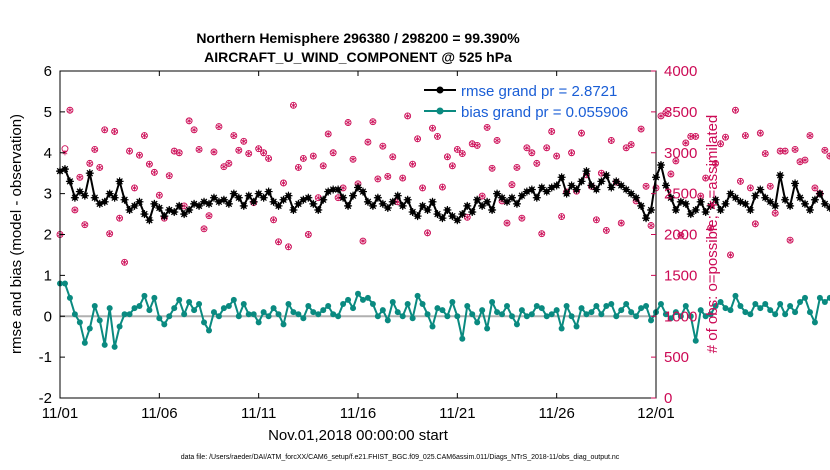 This screenshot has width=830, height=470. I want to click on x-tick-label: 11/11, so click(258, 413).